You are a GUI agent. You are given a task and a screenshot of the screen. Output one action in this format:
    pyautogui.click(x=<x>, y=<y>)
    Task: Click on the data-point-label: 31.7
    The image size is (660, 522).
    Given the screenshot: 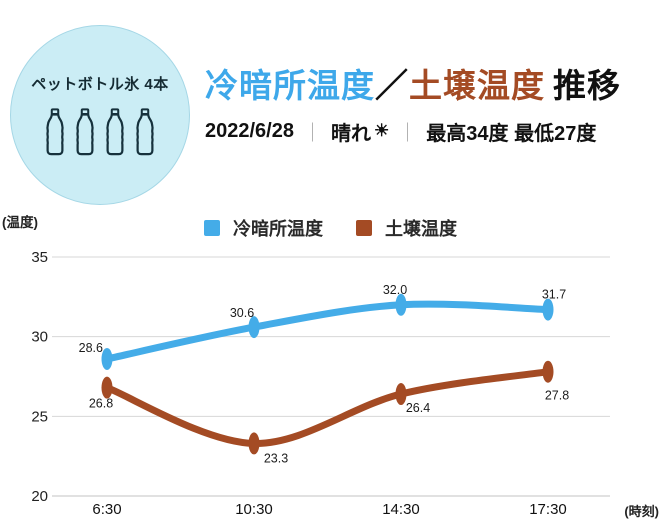 What is the action you would take?
    pyautogui.click(x=554, y=295)
    